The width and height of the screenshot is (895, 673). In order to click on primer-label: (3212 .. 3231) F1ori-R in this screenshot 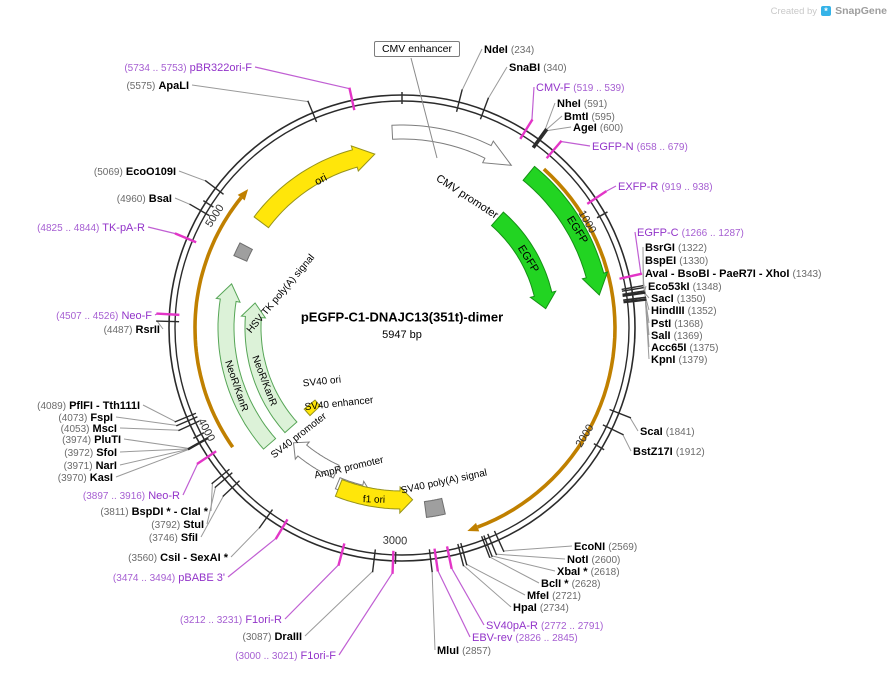, I will do `click(141, 620)`.